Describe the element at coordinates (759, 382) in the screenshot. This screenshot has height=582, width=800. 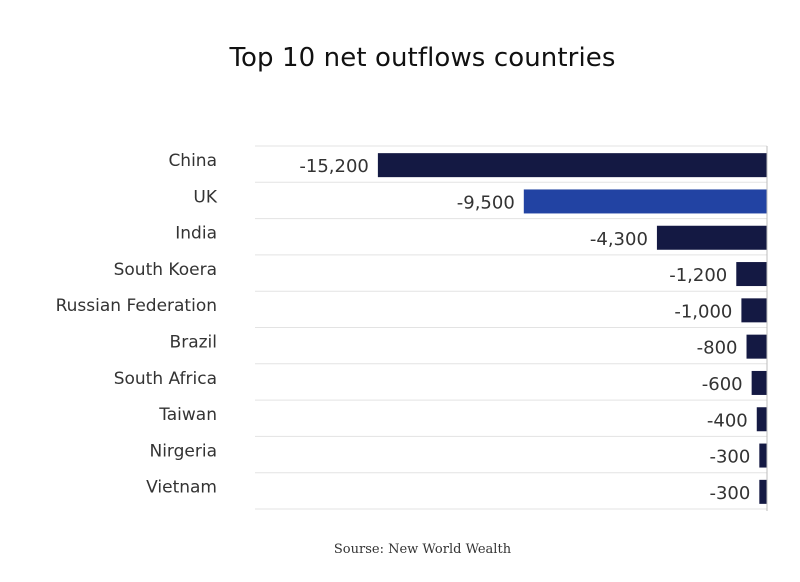
I see `bar-south-africa` at that location.